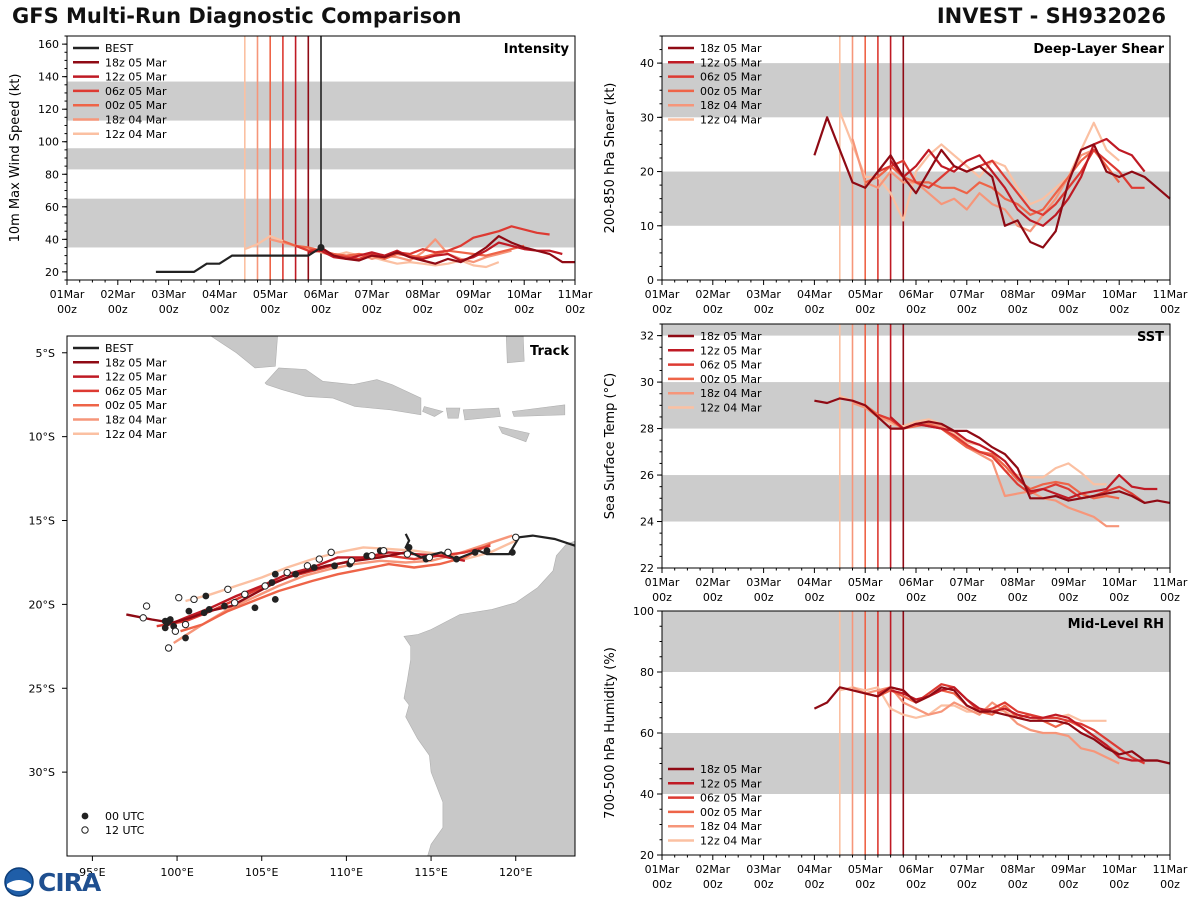  Describe the element at coordinates (650, 280) in the screenshot. I see `shear-ytick-label: 0` at that location.